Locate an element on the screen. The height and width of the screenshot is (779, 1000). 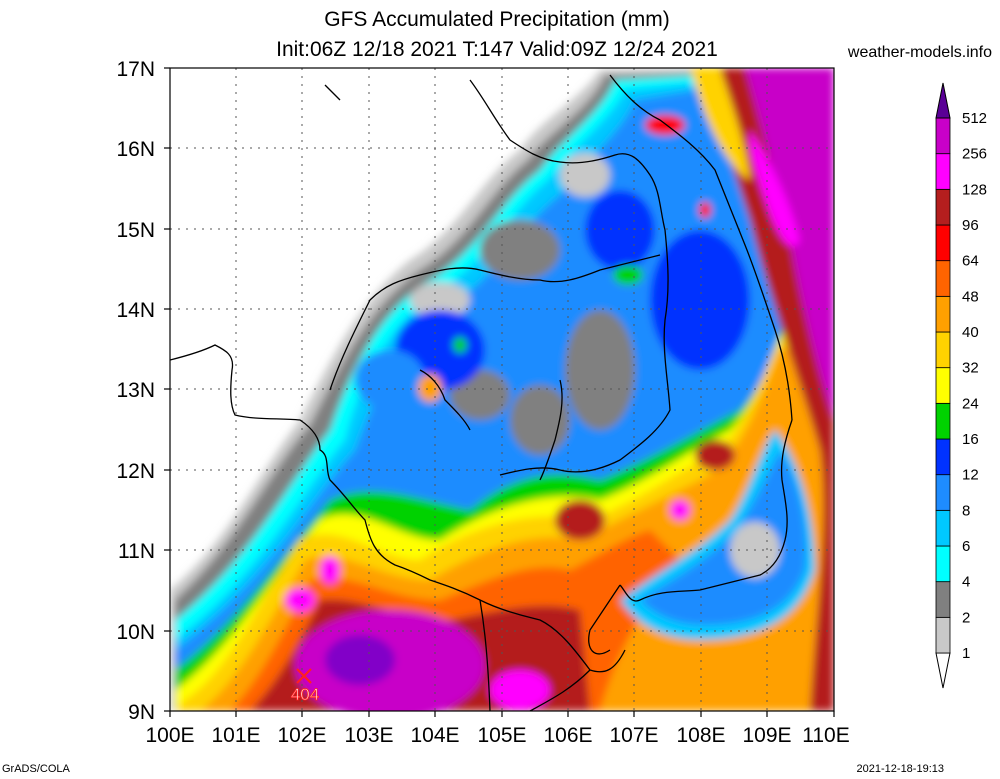
lon-label: 108E is located at coordinates (700, 735).